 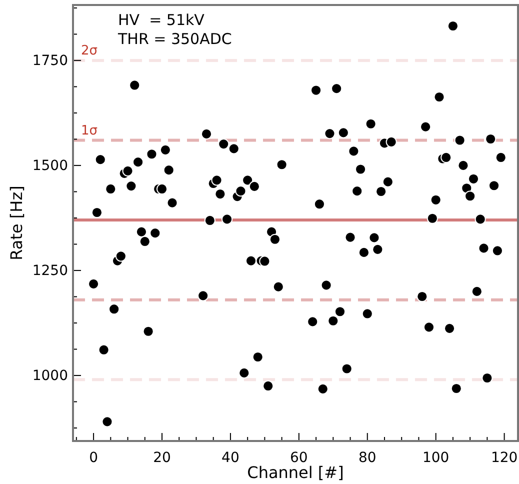 What do you see at coordinates (93, 458) in the screenshot?
I see `x-tick-label: 0` at bounding box center [93, 458].